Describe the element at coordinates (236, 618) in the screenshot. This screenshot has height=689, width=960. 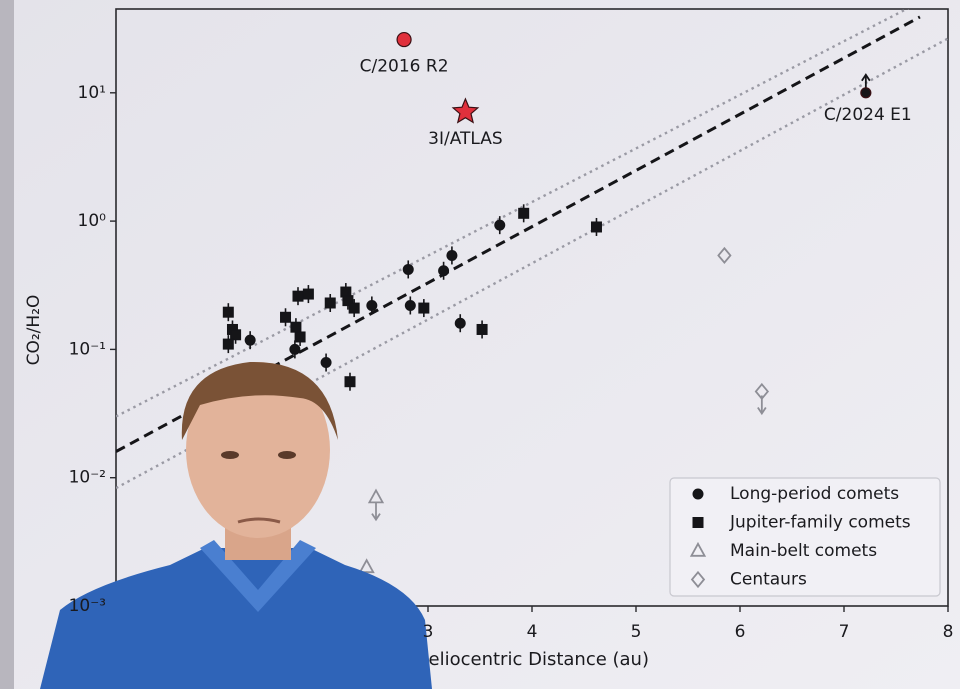
I see `shirt` at that location.